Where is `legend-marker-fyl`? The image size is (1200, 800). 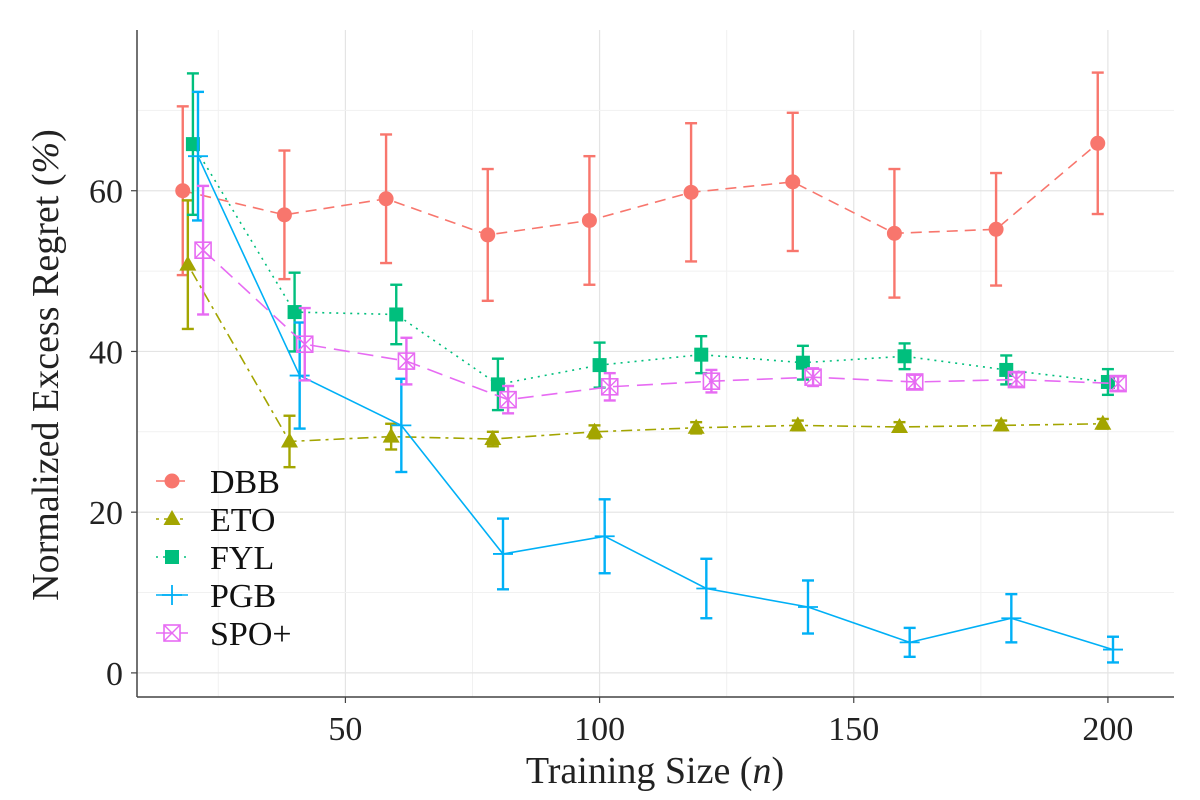
legend-marker-fyl is located at coordinates (172, 557).